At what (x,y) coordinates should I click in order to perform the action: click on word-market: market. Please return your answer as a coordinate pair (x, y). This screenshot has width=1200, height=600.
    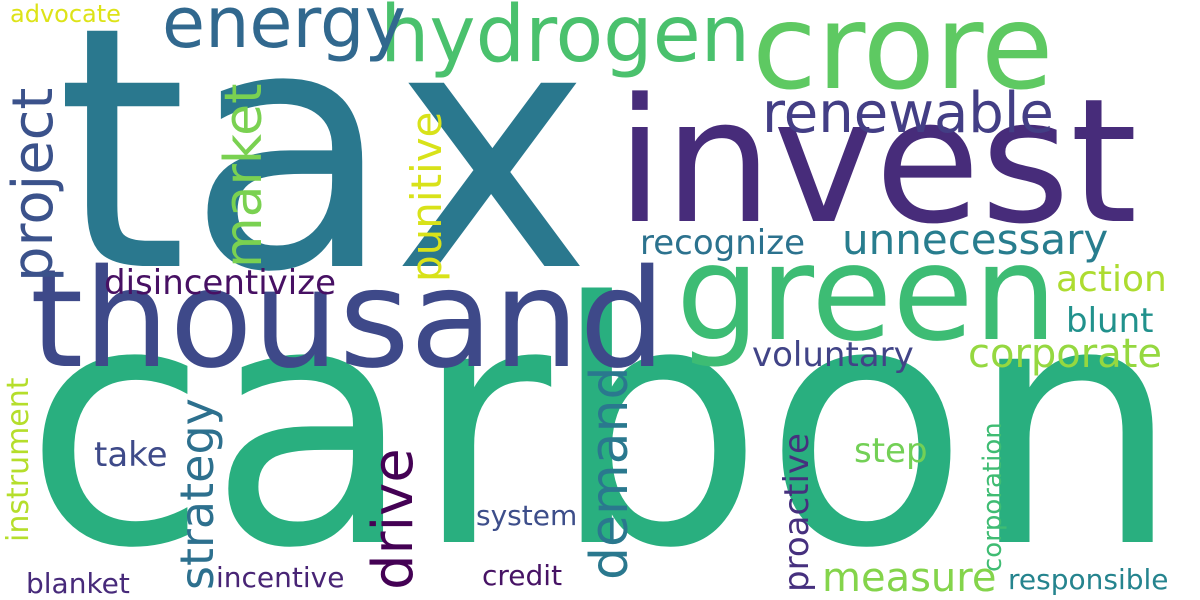
    Looking at the image, I should click on (244, 175).